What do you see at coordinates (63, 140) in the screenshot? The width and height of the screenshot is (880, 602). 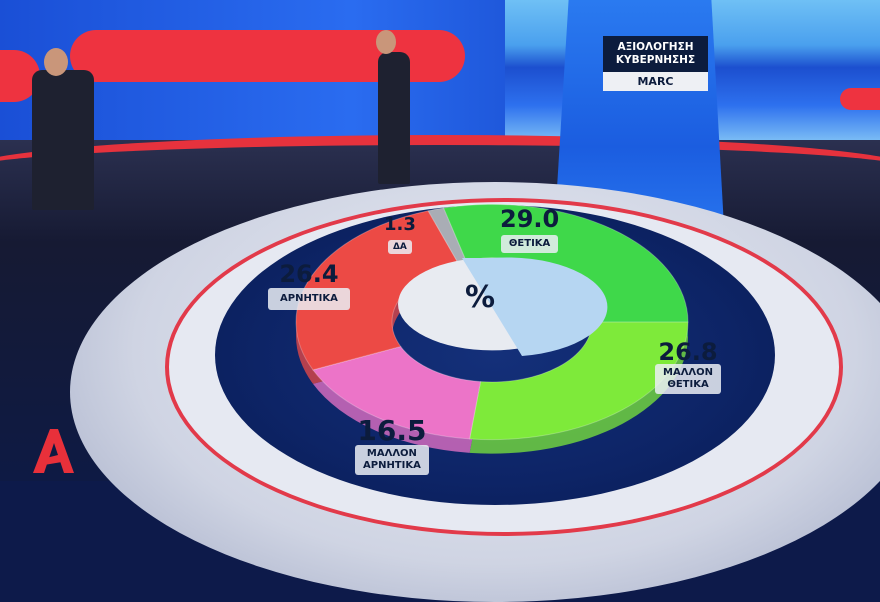 I see `presenter-left` at bounding box center [63, 140].